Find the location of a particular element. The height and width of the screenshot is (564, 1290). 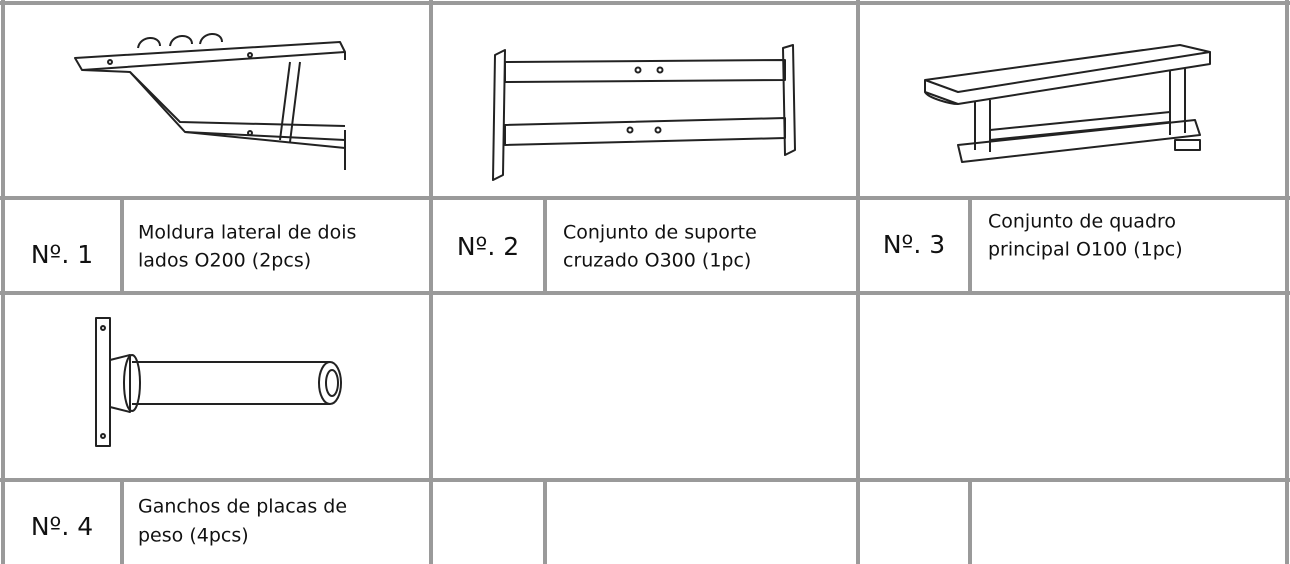

part-number: Nº. 3 is located at coordinates (914, 244).